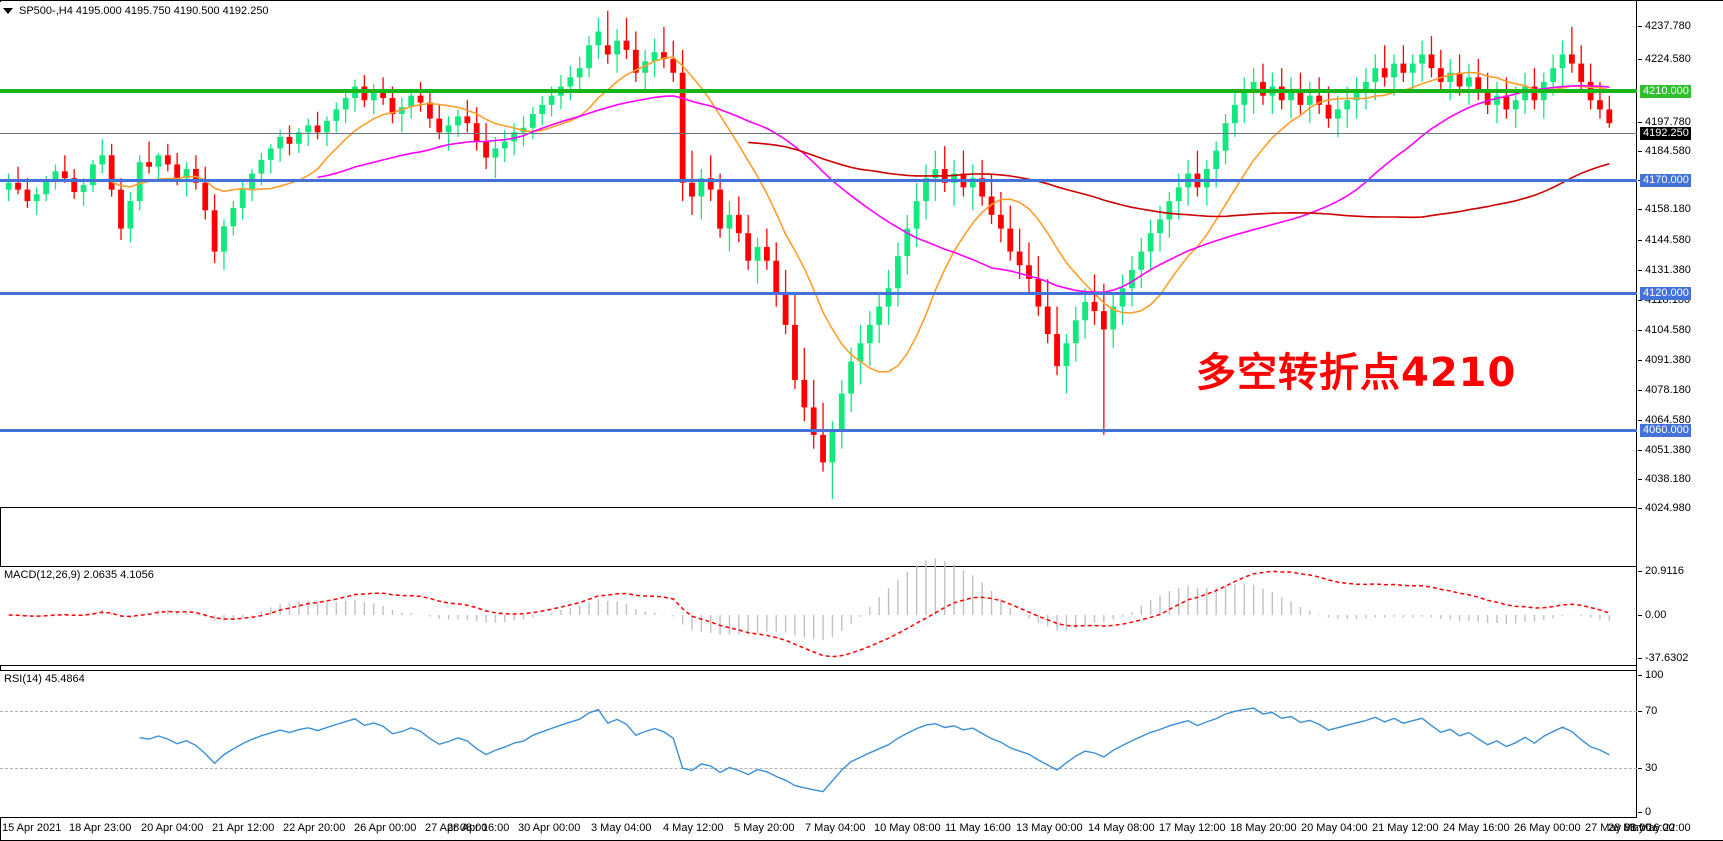  What do you see at coordinates (172, 828) in the screenshot?
I see `time-axis-label: 20 Apr 04:00` at bounding box center [172, 828].